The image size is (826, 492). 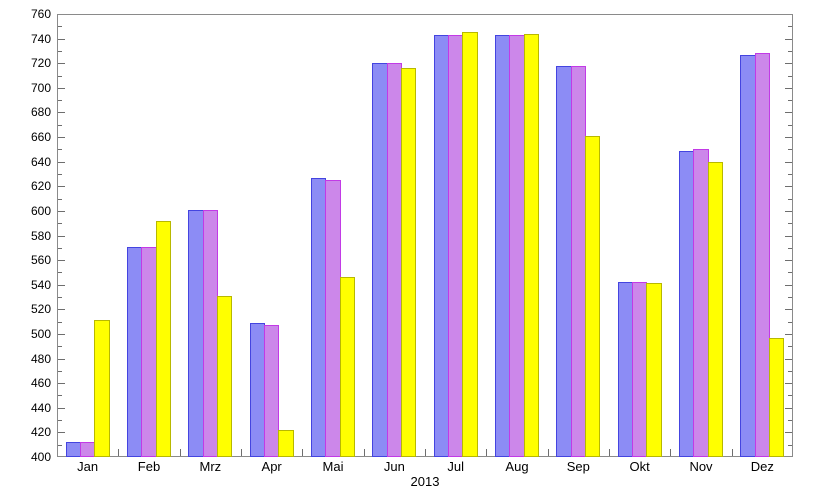 What do you see at coordinates (455, 466) in the screenshot?
I see `x-category-label: Jul` at bounding box center [455, 466].